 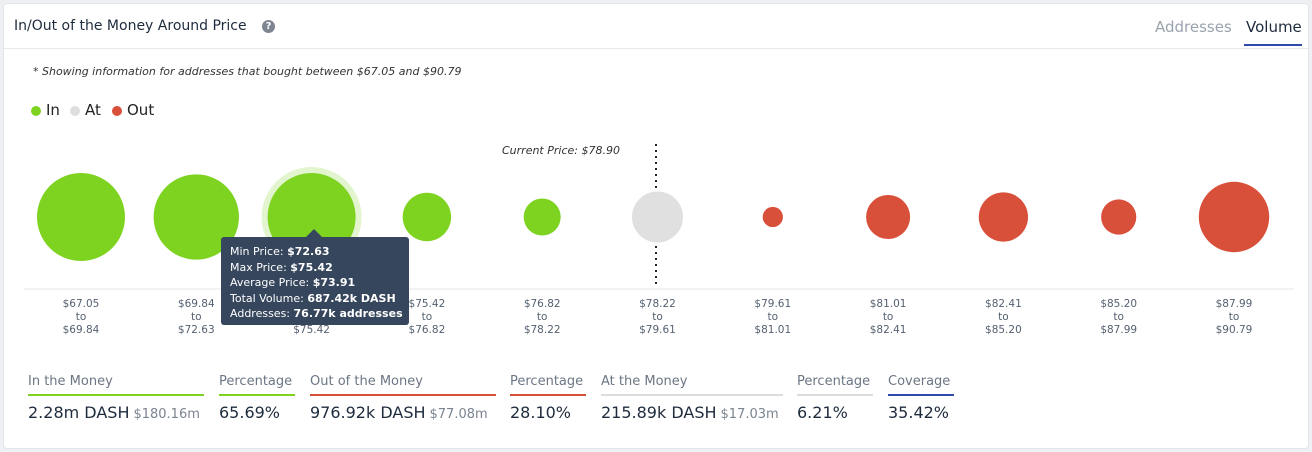 I want to click on tooltip-arrow, so click(x=314, y=233).